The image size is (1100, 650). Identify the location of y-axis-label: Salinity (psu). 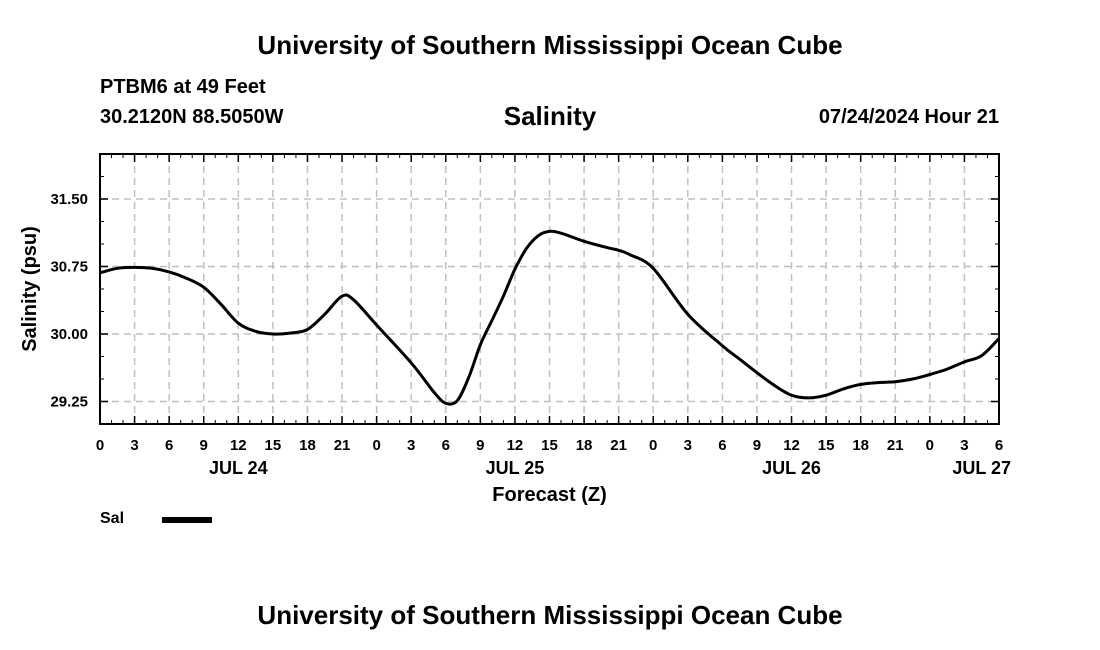
(30, 289).